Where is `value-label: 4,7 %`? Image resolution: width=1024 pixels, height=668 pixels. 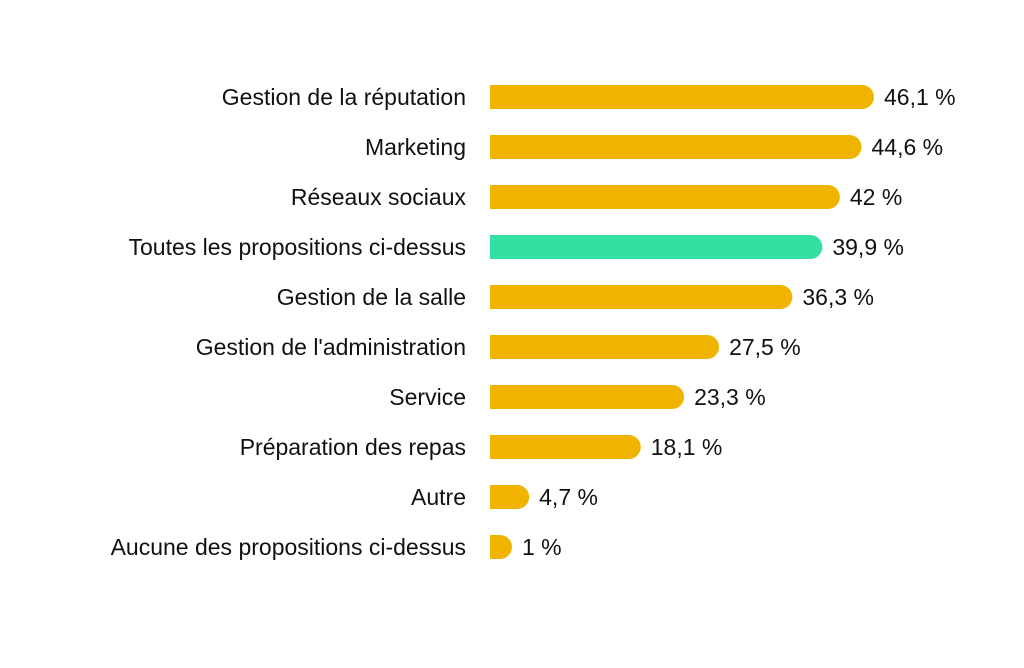
value-label: 4,7 % is located at coordinates (568, 497).